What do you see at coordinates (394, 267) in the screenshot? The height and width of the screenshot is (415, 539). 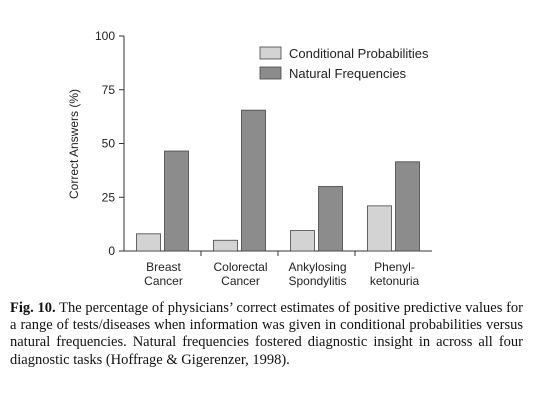 I see `x-tick-label: Phenyl-` at bounding box center [394, 267].